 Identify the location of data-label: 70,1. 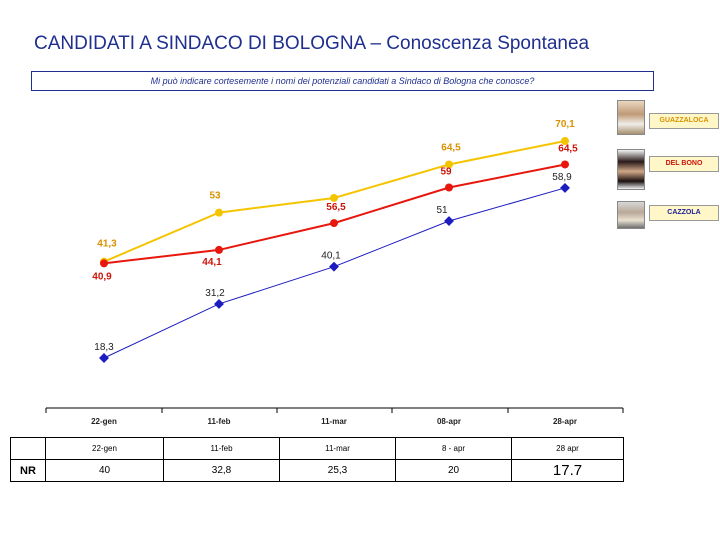
(565, 124).